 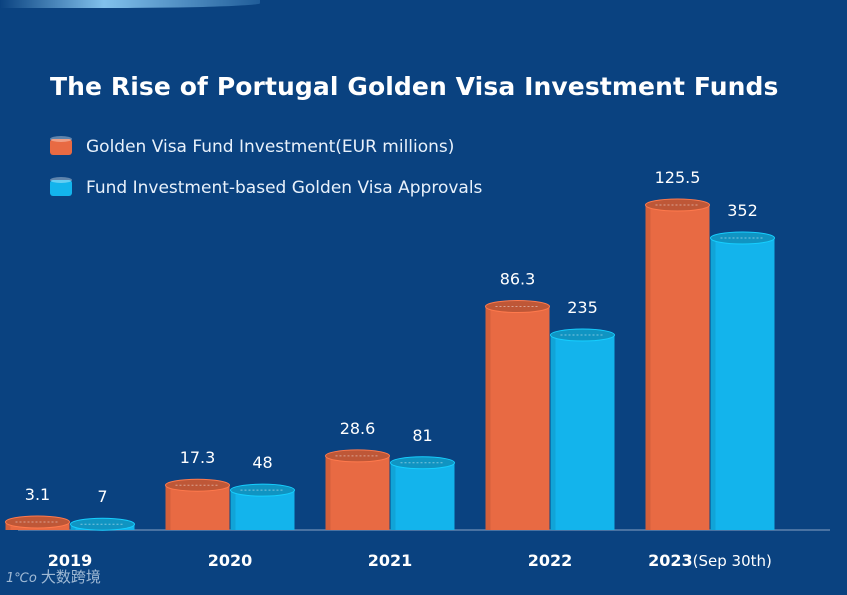 What do you see at coordinates (582, 307) in the screenshot?
I see `data-label-visa-approvals-2022: 235` at bounding box center [582, 307].